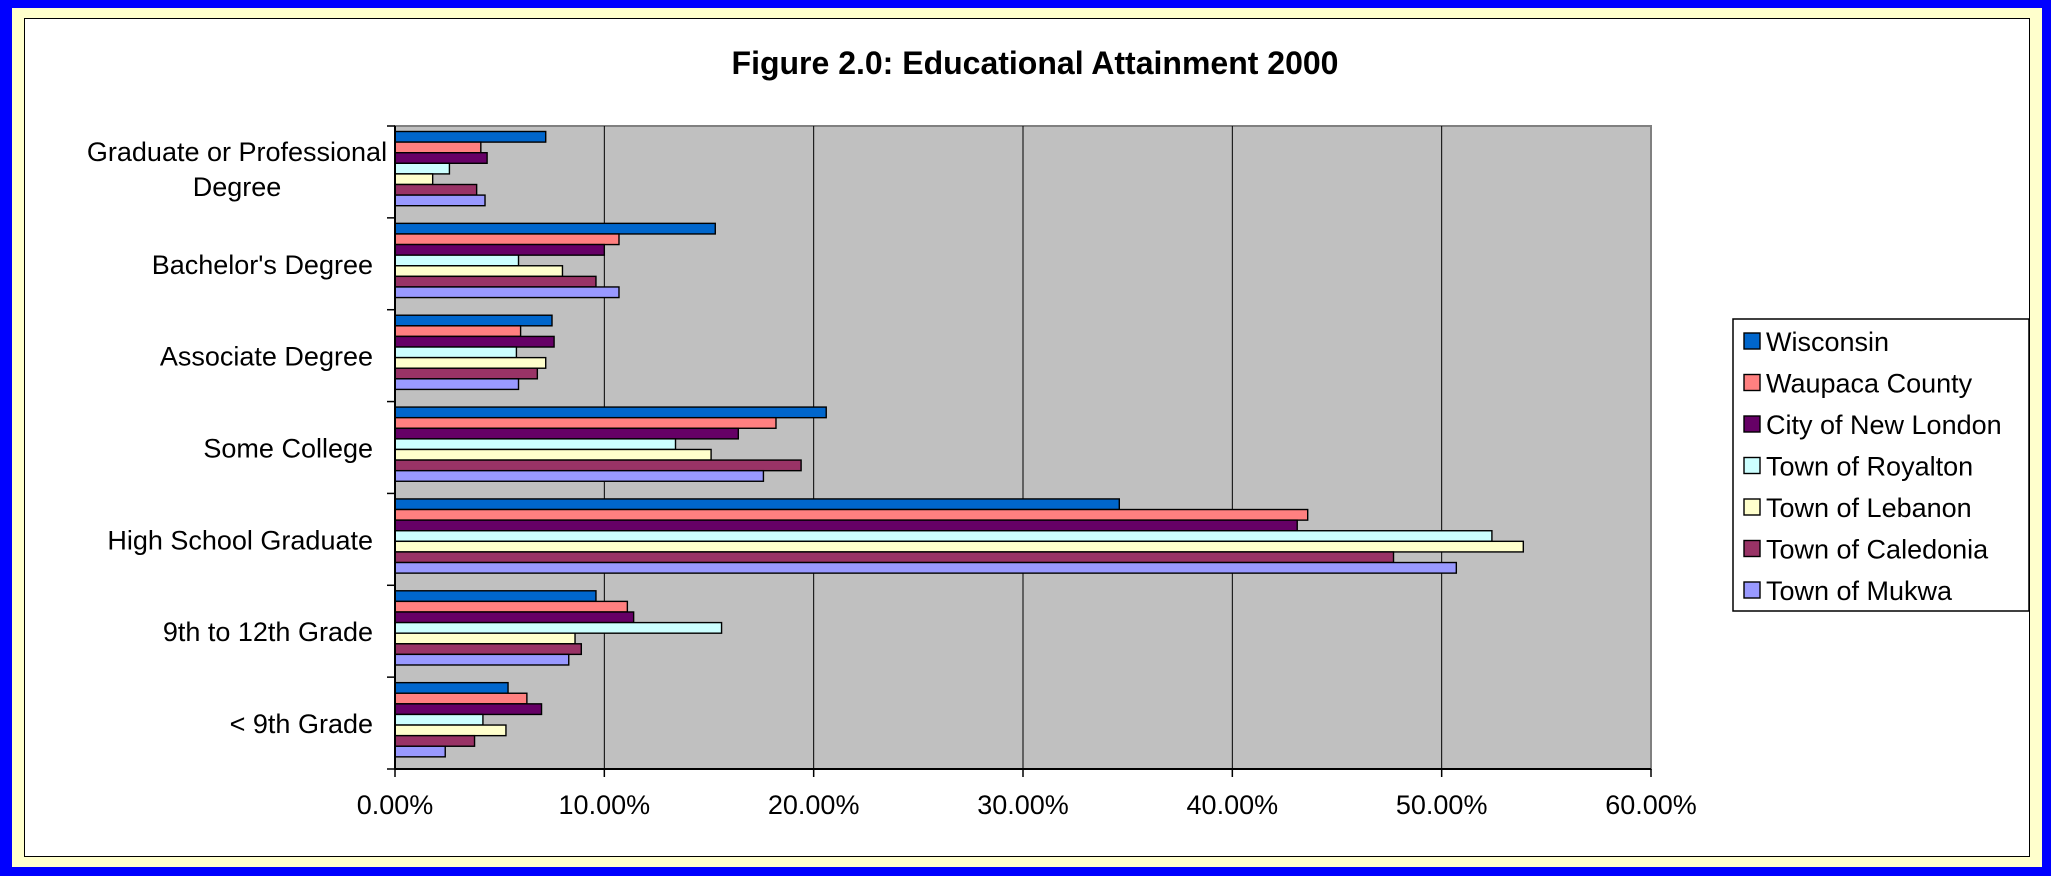 This screenshot has height=876, width=2051. I want to click on x-tick-label: 20.00%, so click(814, 805).